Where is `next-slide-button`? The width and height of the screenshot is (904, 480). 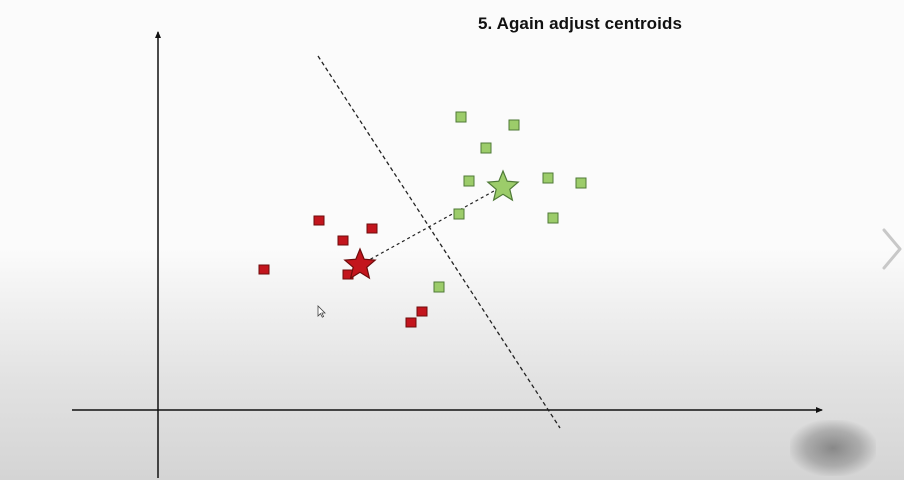 next-slide-button is located at coordinates (892, 249).